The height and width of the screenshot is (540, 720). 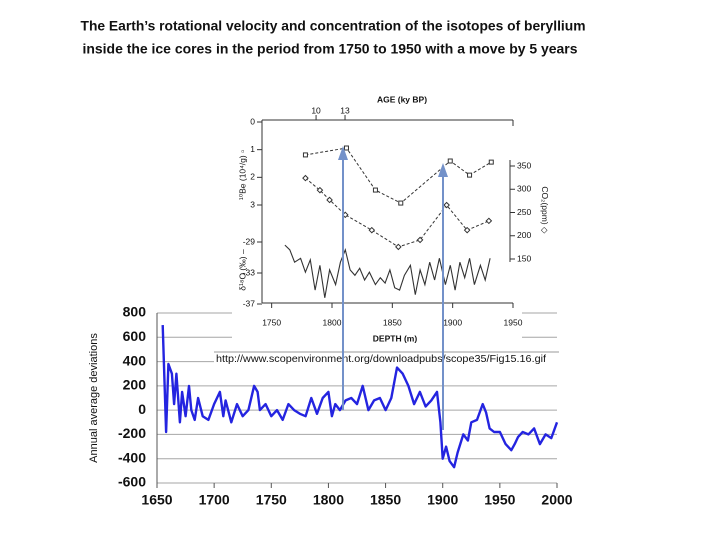 What do you see at coordinates (316, 110) in the screenshot?
I see `x2-tick-label: 10` at bounding box center [316, 110].